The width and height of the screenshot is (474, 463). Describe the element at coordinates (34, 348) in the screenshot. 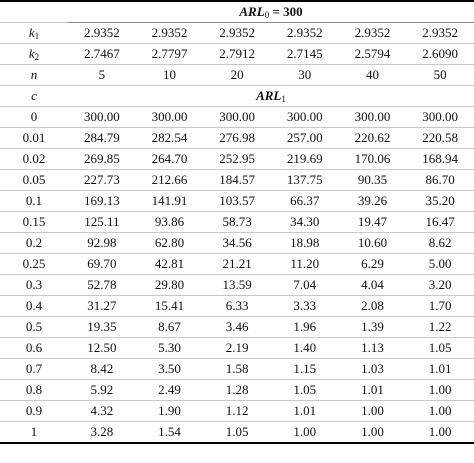

I see `row-label: 0.6` at that location.